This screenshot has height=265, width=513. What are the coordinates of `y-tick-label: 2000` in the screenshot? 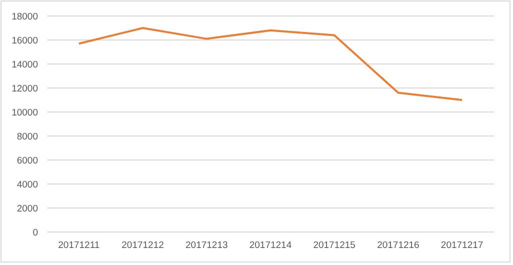 It's located at (27, 208).